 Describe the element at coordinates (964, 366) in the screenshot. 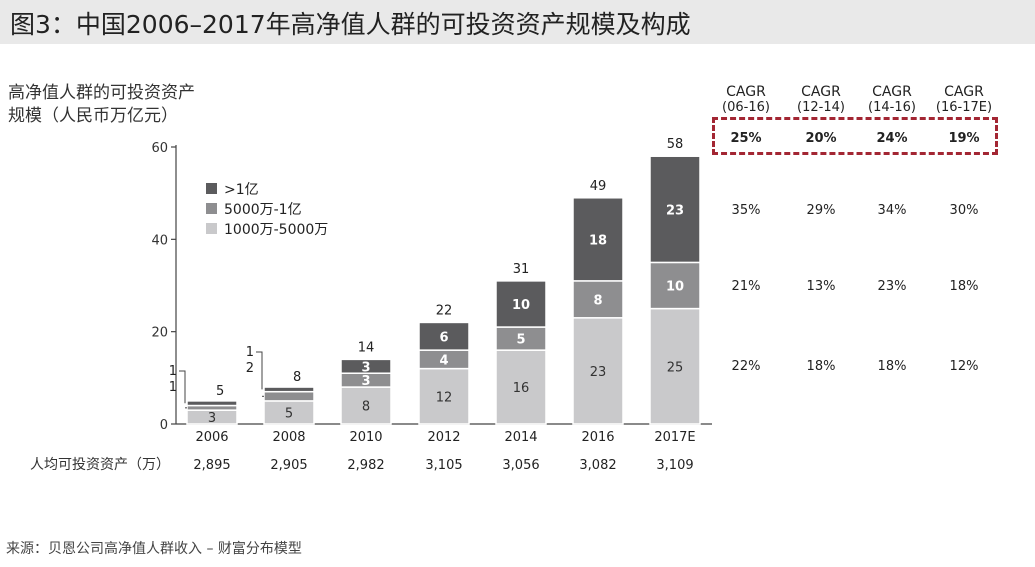

I see `cagr-value: 12%` at that location.